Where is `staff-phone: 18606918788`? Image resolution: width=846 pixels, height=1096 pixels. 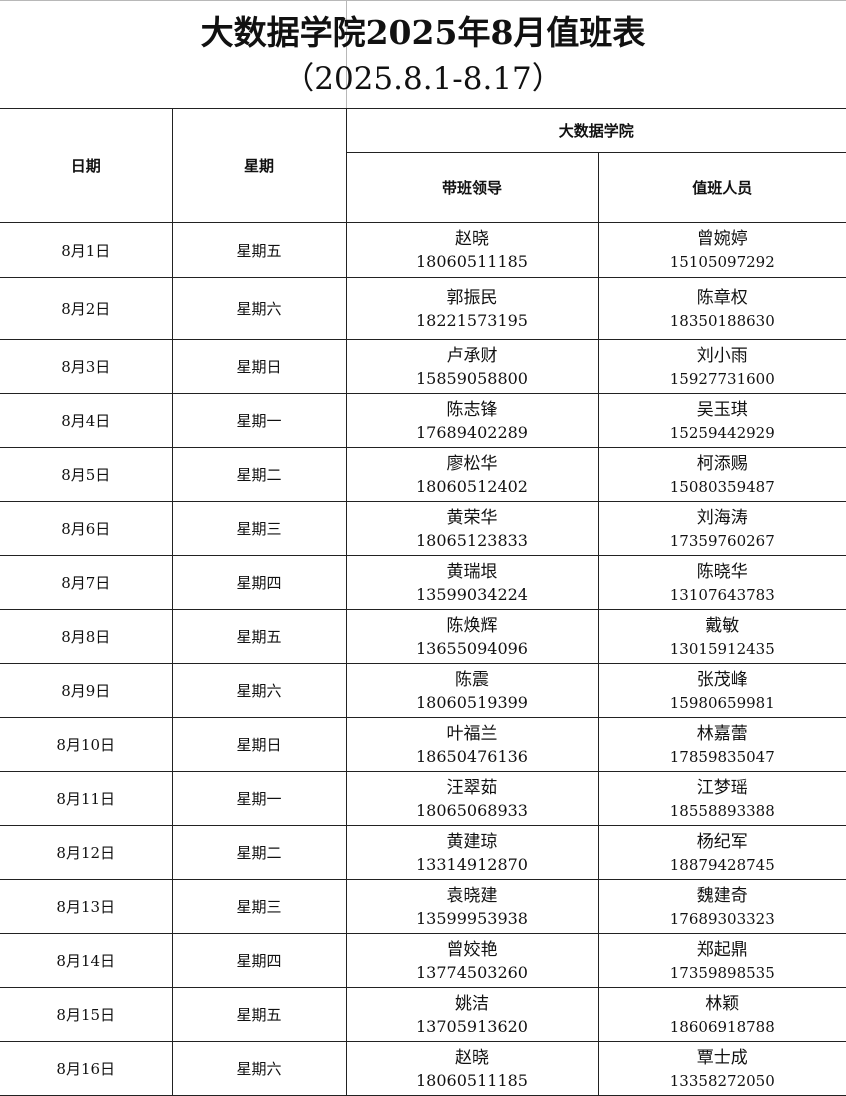 staff-phone: 18606918788 is located at coordinates (722, 1027).